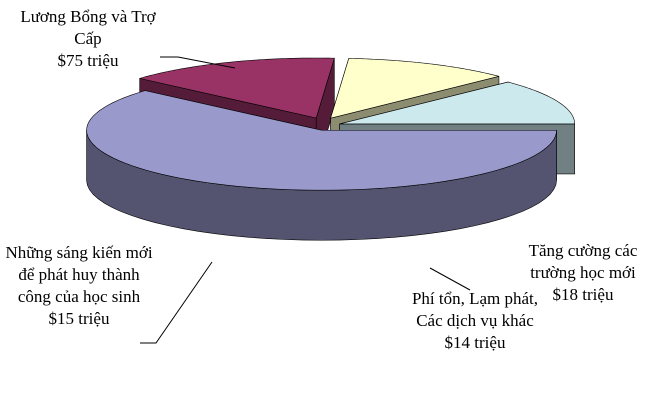  What do you see at coordinates (79, 318) in the screenshot?
I see `value-label: $15 triệu` at bounding box center [79, 318].